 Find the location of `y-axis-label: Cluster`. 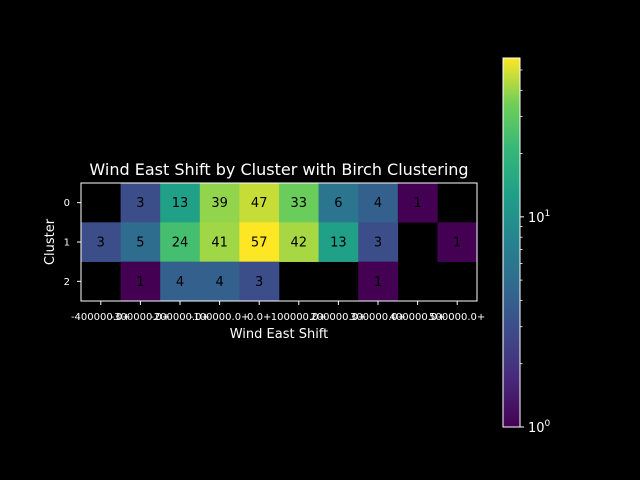

y-axis-label: Cluster is located at coordinates (50, 241).